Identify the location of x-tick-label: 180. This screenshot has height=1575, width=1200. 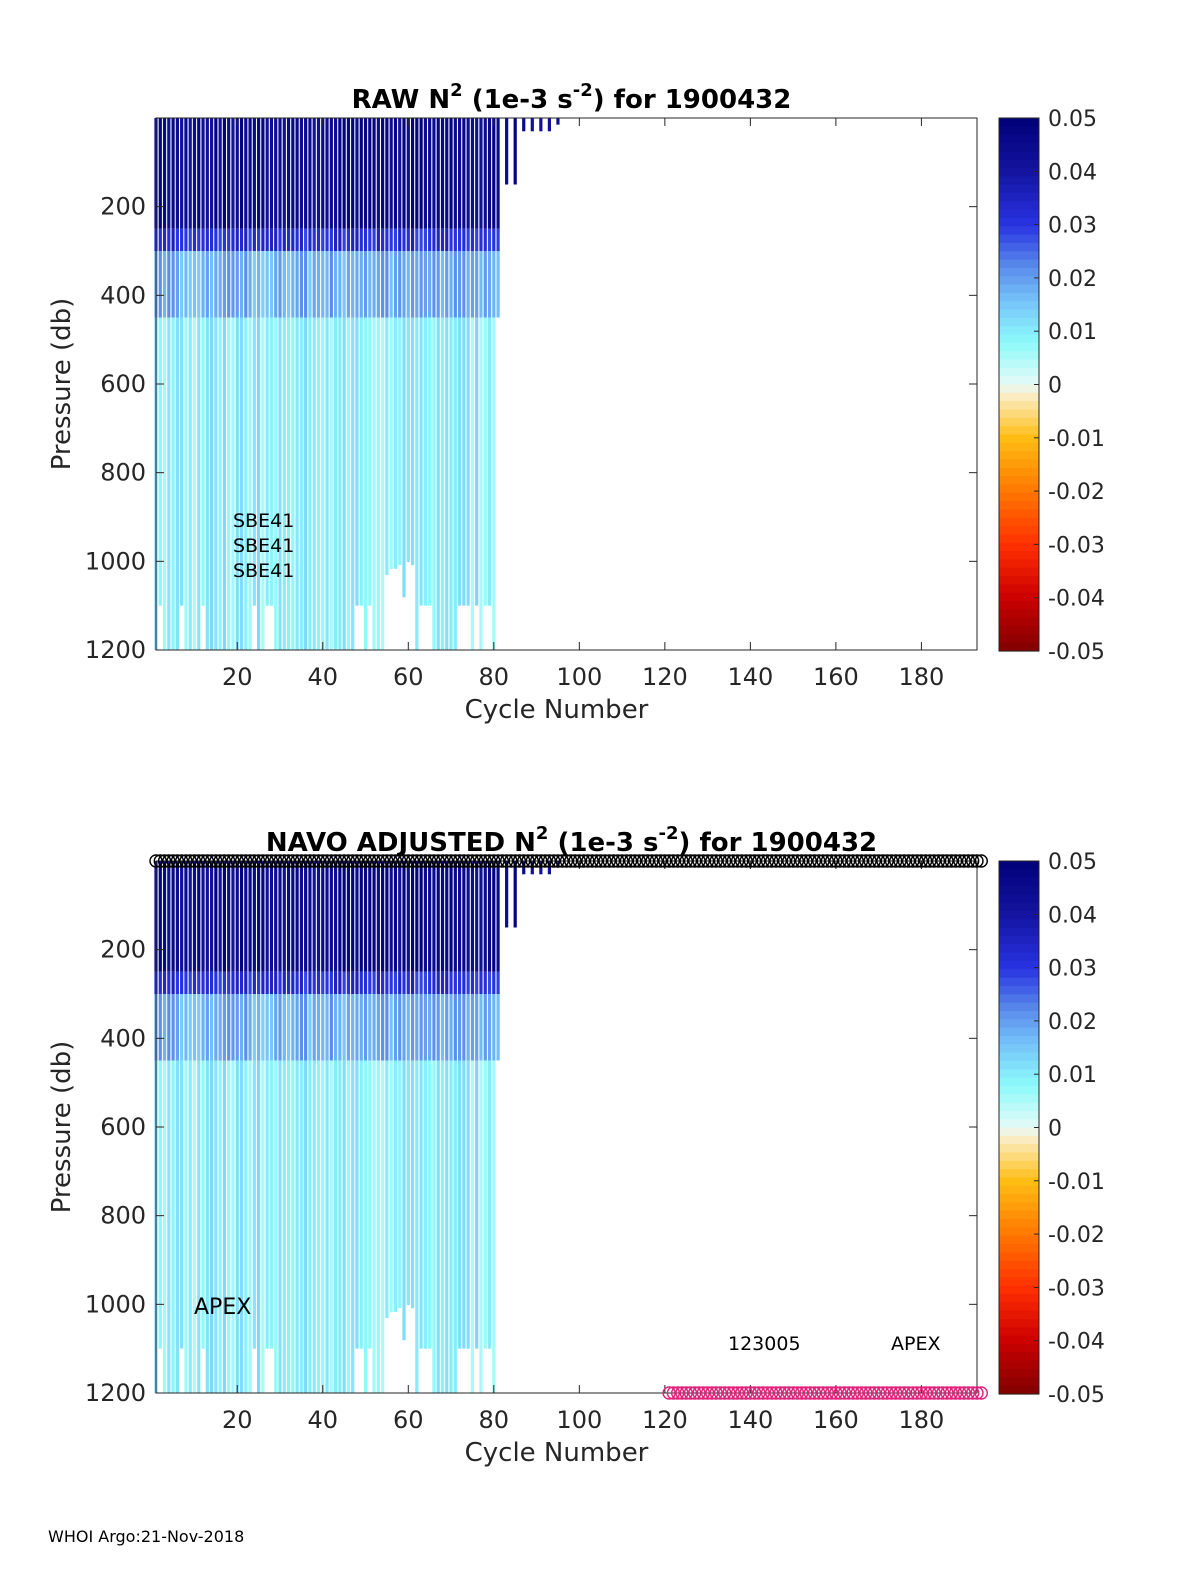
(922, 1420).